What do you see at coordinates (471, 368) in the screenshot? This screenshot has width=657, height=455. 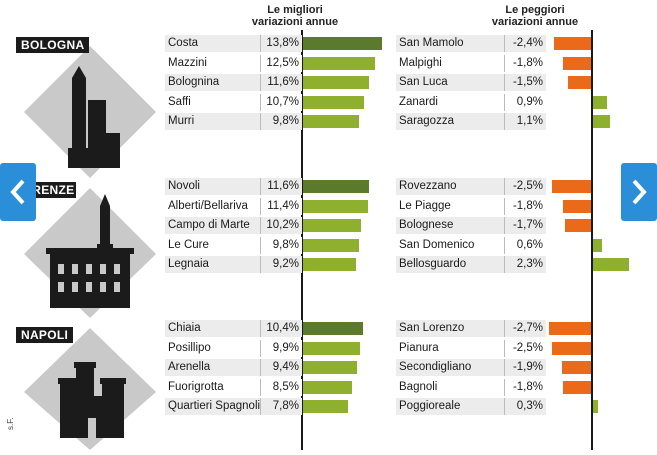 I see `worst-row: Secondigliano -1,9%` at bounding box center [471, 368].